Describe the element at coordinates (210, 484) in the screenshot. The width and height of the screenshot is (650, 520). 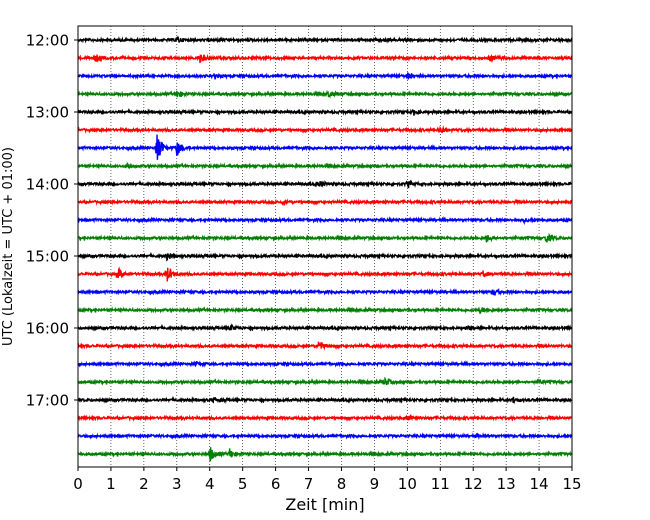
I see `x-tick-label-4: 4` at that location.